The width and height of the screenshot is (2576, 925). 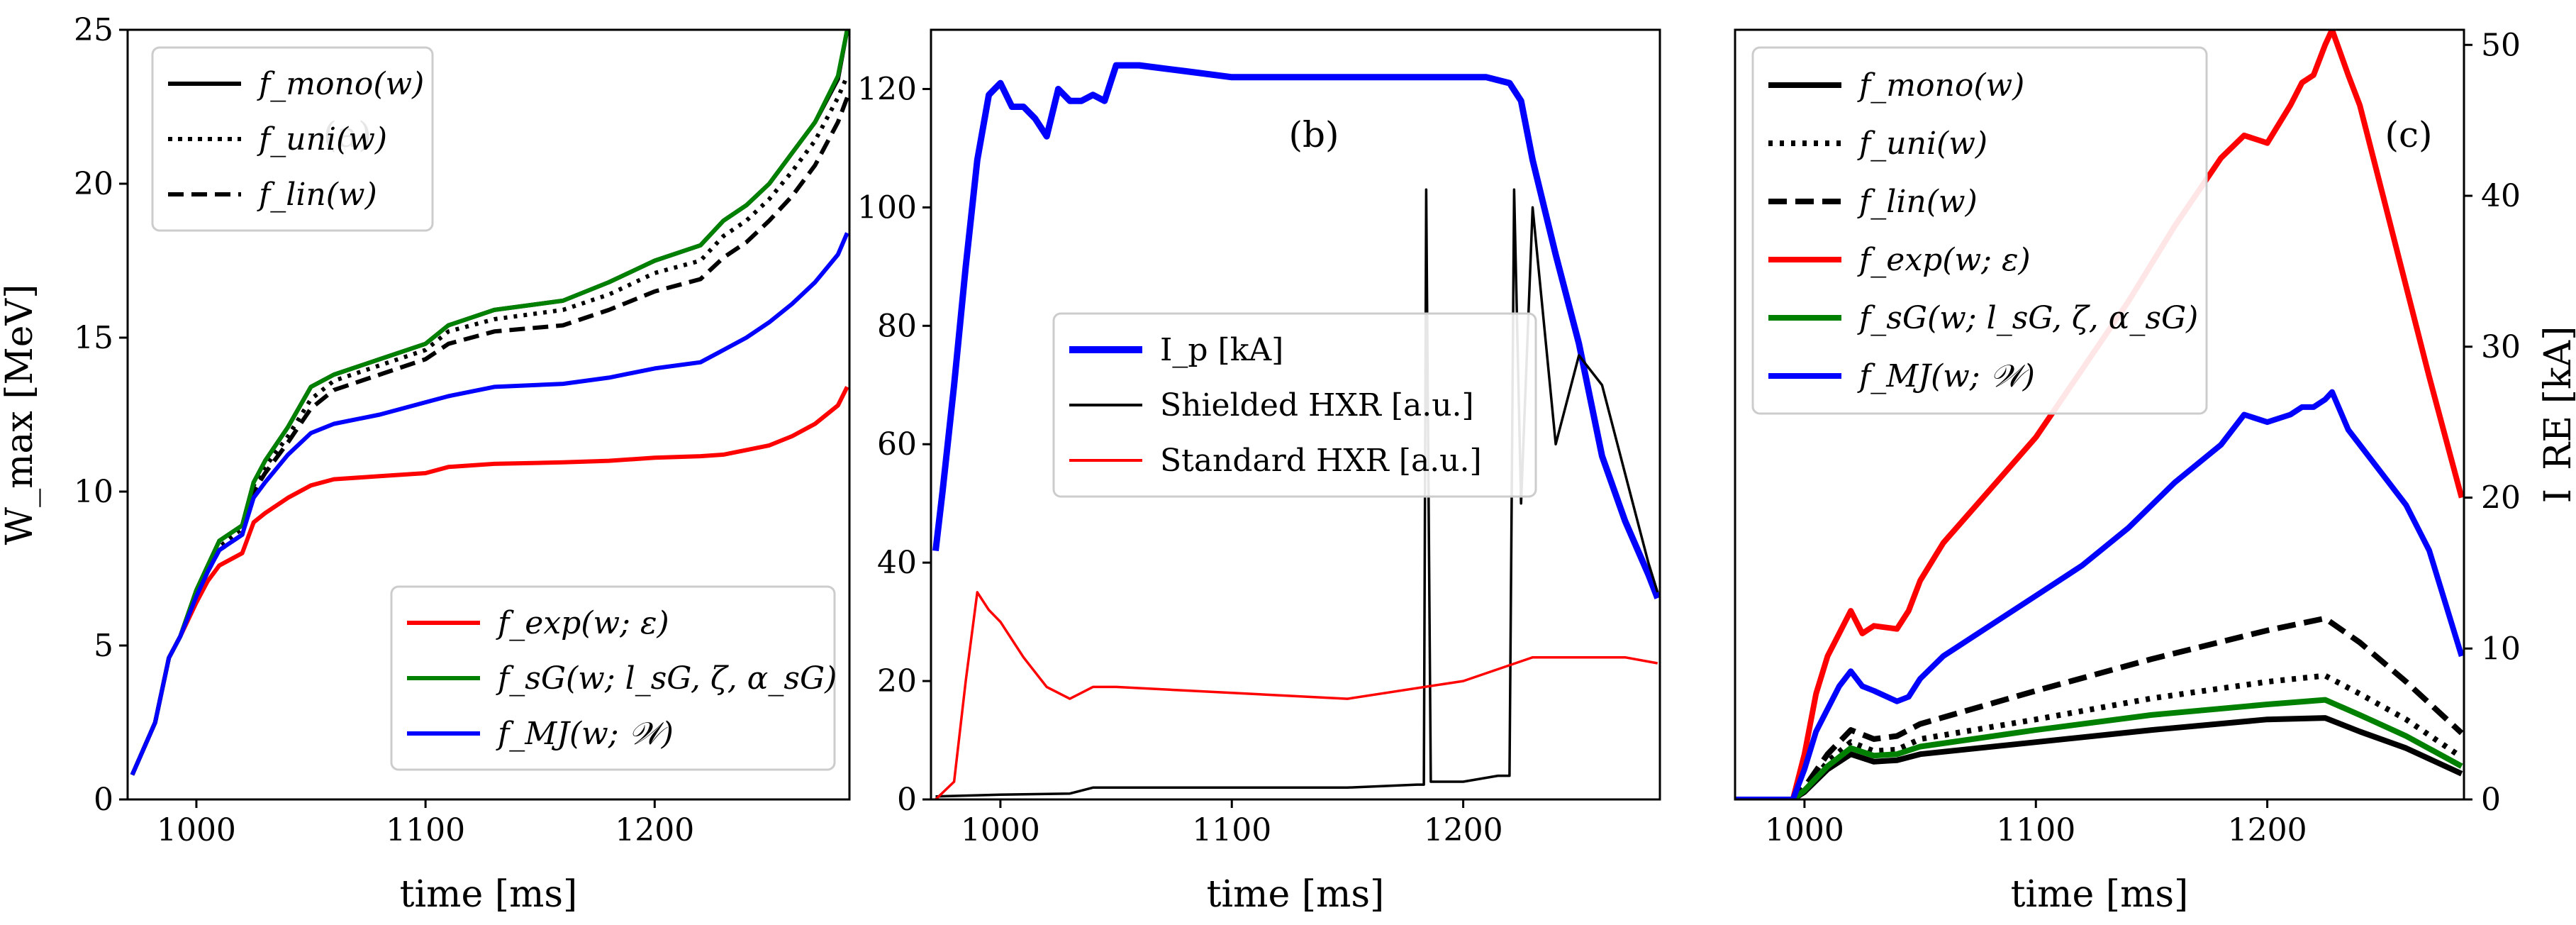 What do you see at coordinates (20, 414) in the screenshot?
I see `y-axis-label: W_max [MeV]` at bounding box center [20, 414].